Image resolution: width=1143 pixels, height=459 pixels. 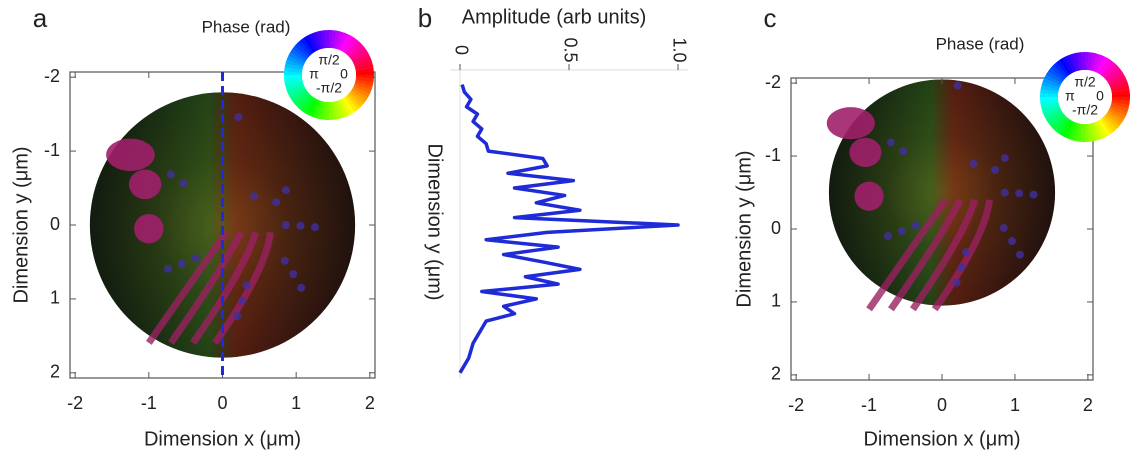 I want to click on y-tick-label: 1, so click(x=776, y=301).